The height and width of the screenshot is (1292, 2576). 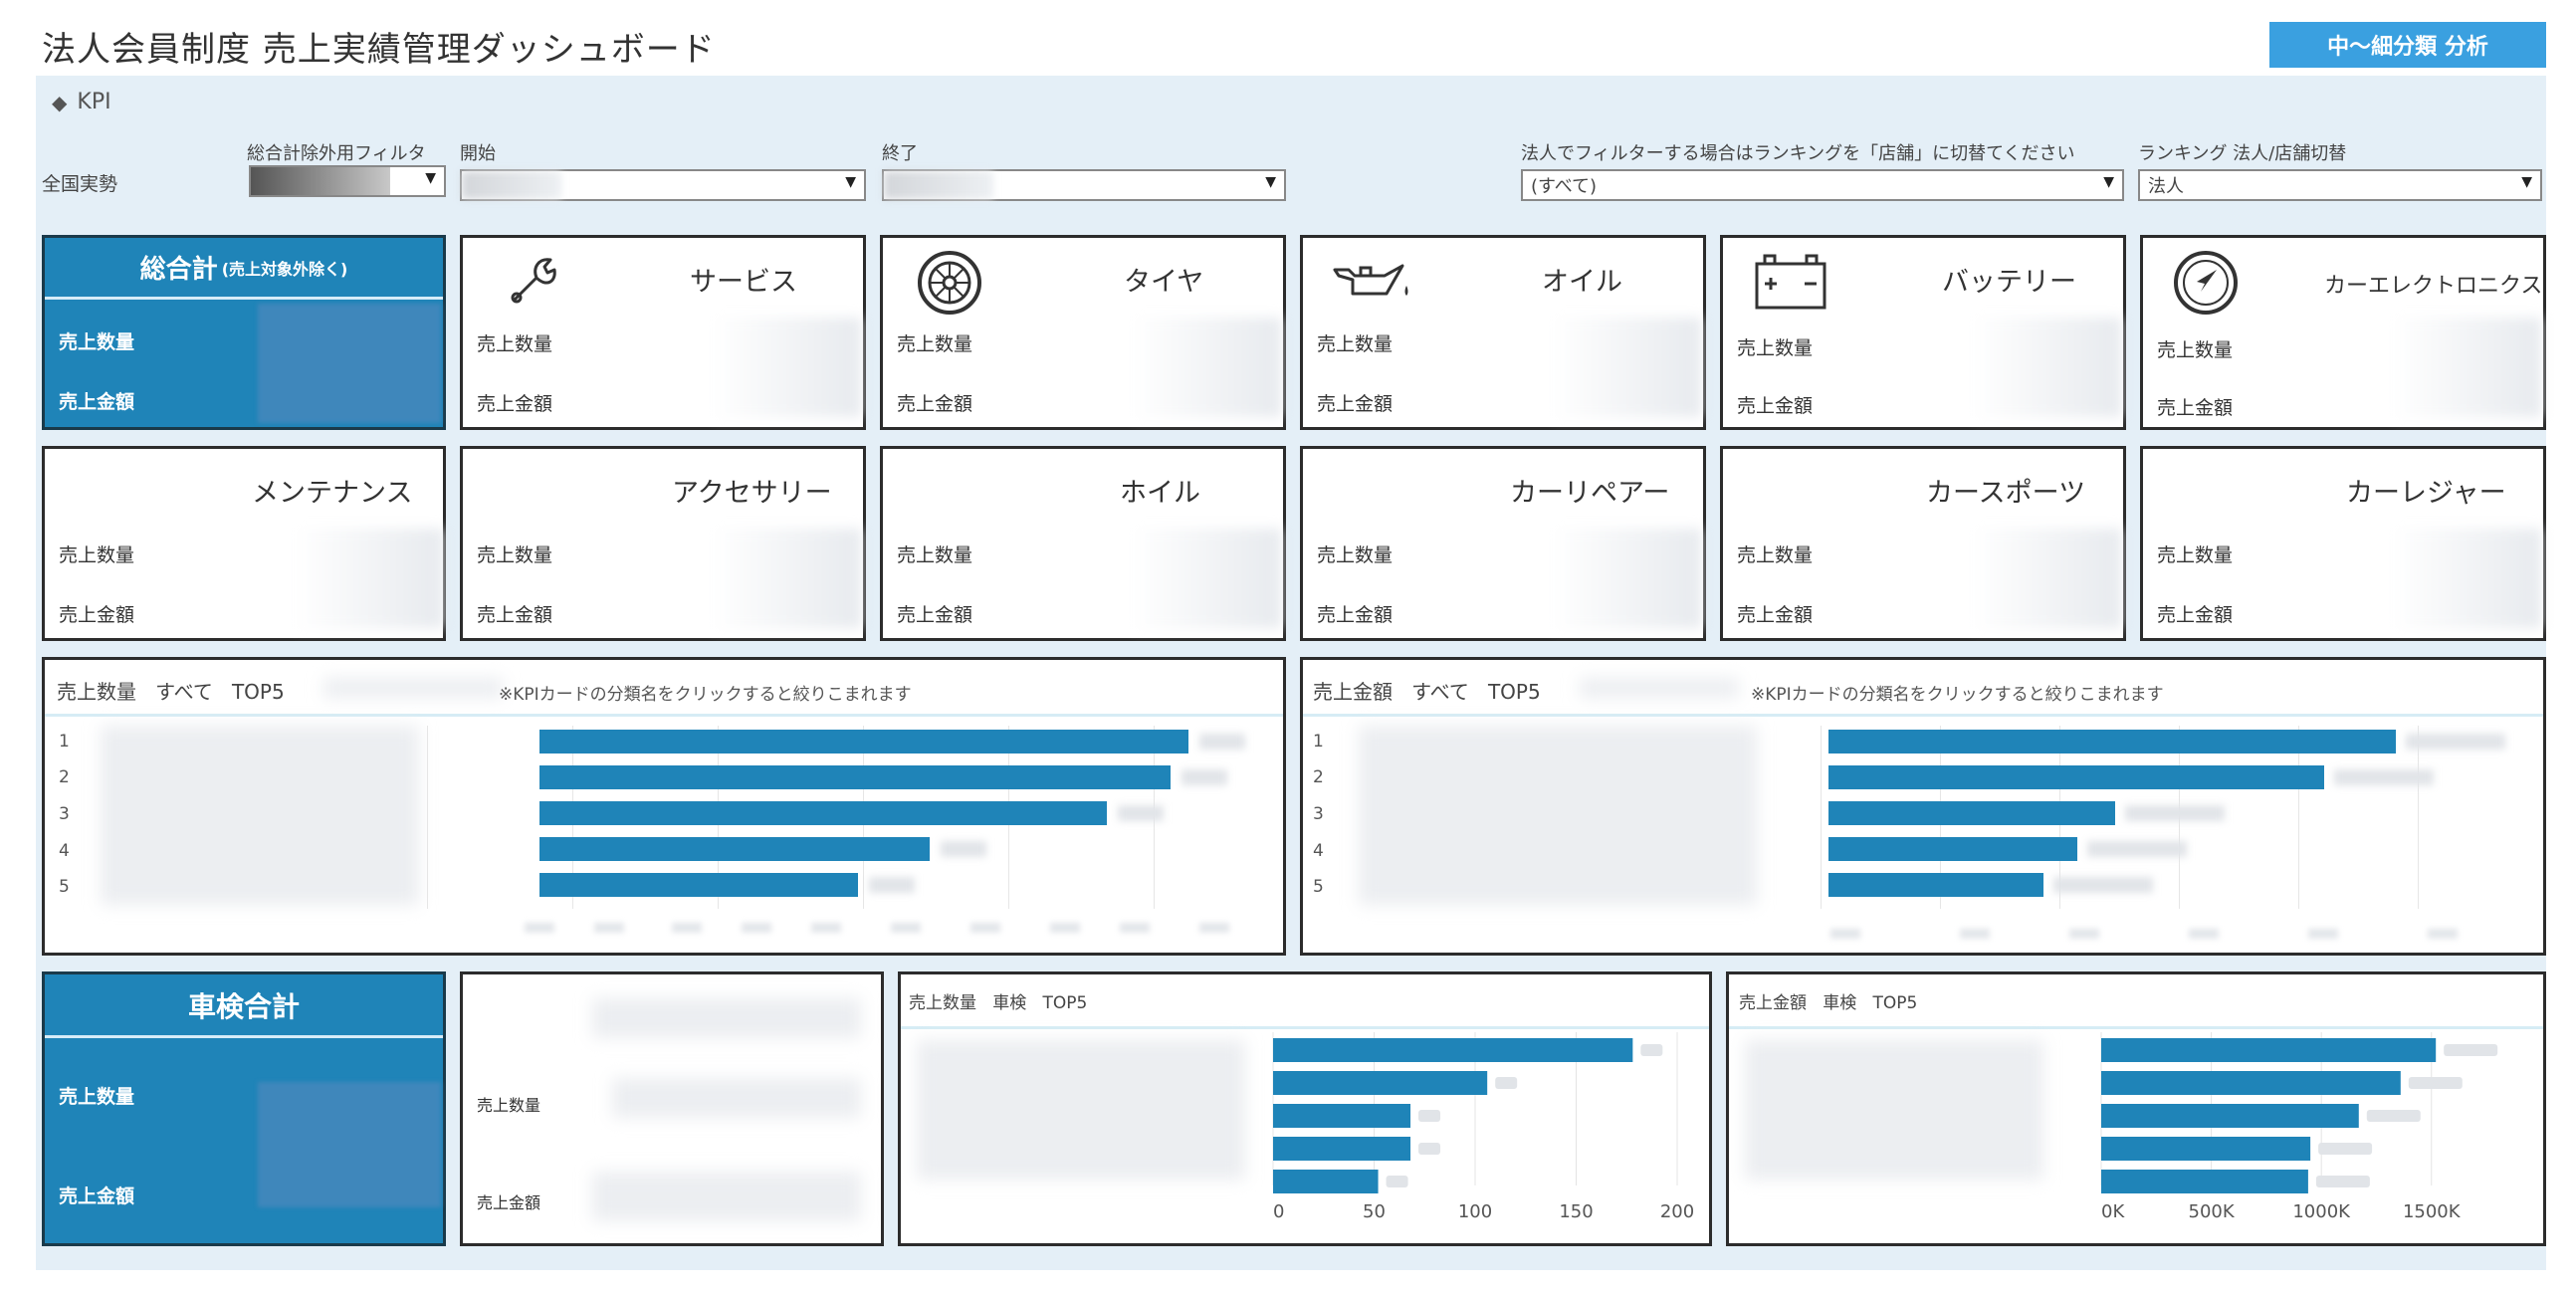 What do you see at coordinates (1083, 332) in the screenshot?
I see `kpi-card-tire: タイヤ 売上数量 売上金額` at bounding box center [1083, 332].